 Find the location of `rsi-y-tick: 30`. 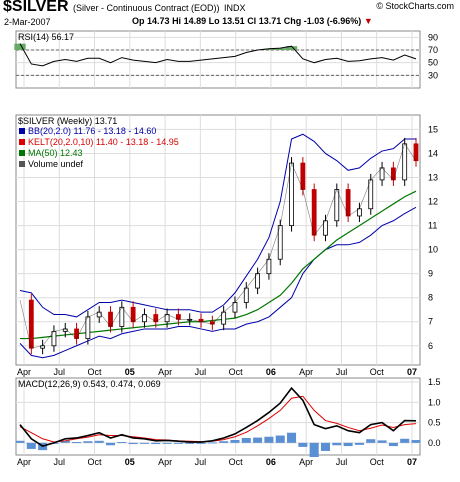

rsi-y-tick: 30 is located at coordinates (433, 75).